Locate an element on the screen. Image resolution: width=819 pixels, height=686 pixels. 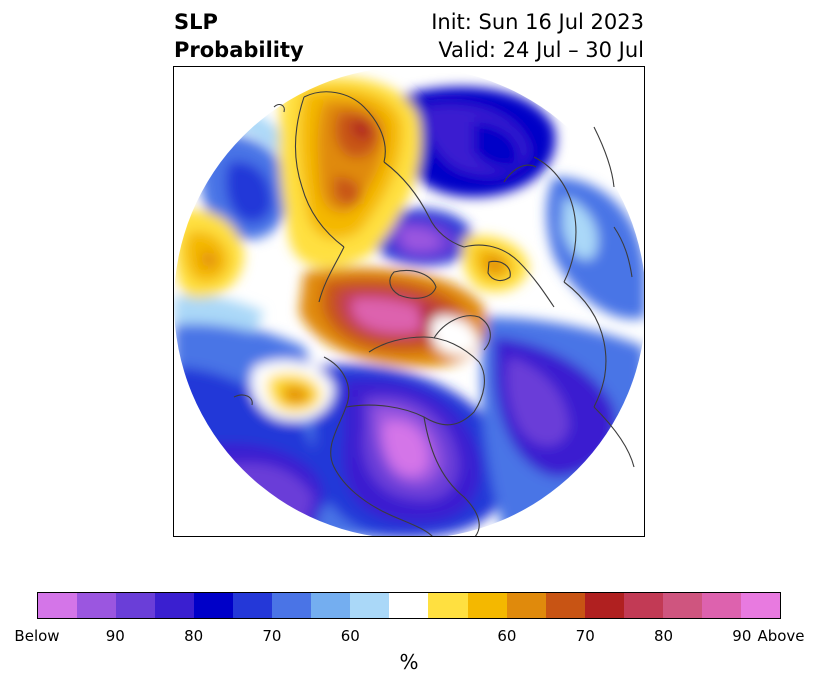
colorbar is located at coordinates (409, 605).